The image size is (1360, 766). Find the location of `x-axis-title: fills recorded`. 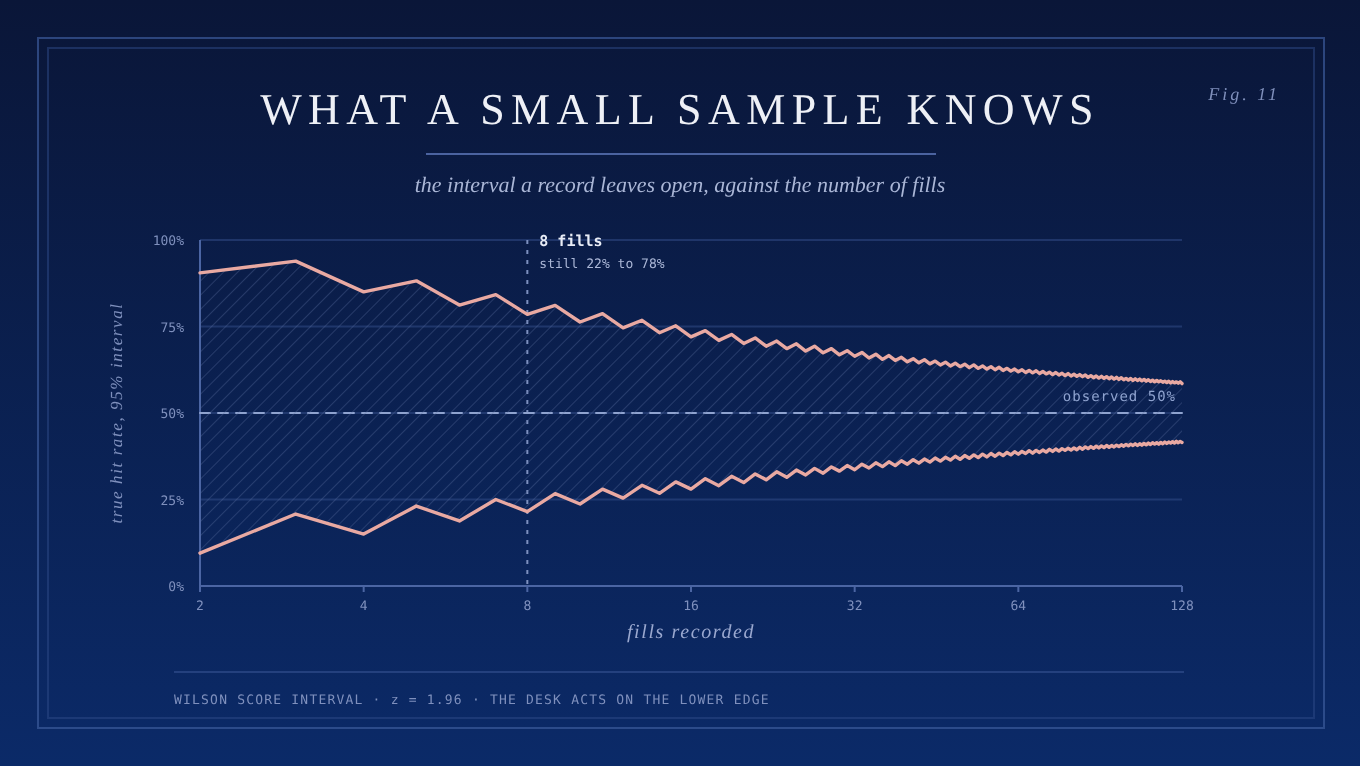

x-axis-title: fills recorded is located at coordinates (691, 633).